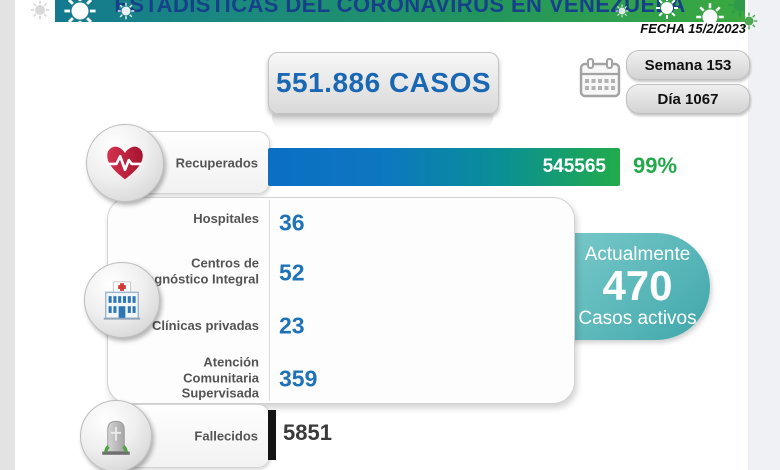 The image size is (780, 470). I want to click on left-margin-strip, so click(7, 235).